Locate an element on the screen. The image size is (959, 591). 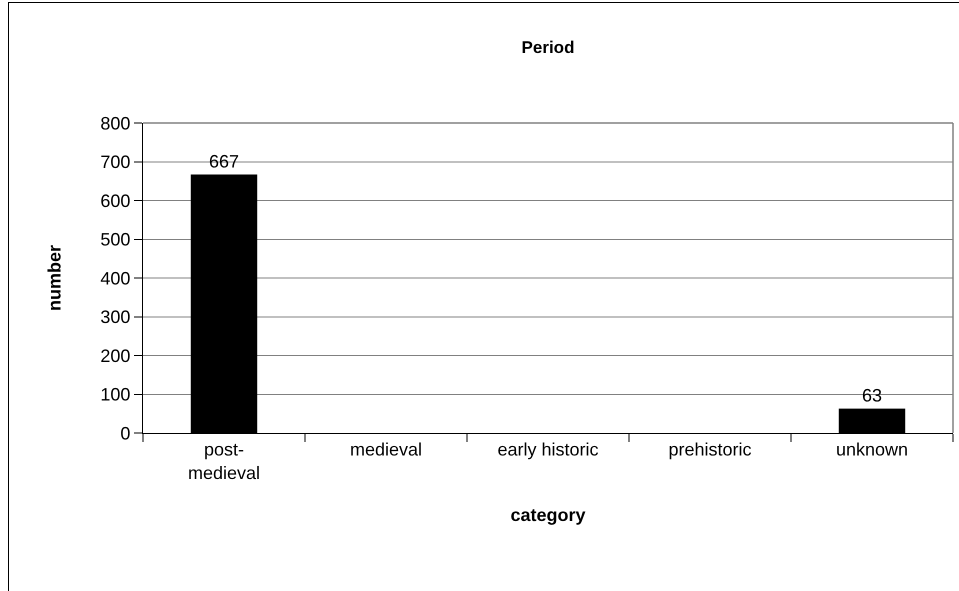
y-tick-label: 200 is located at coordinates (115, 356).